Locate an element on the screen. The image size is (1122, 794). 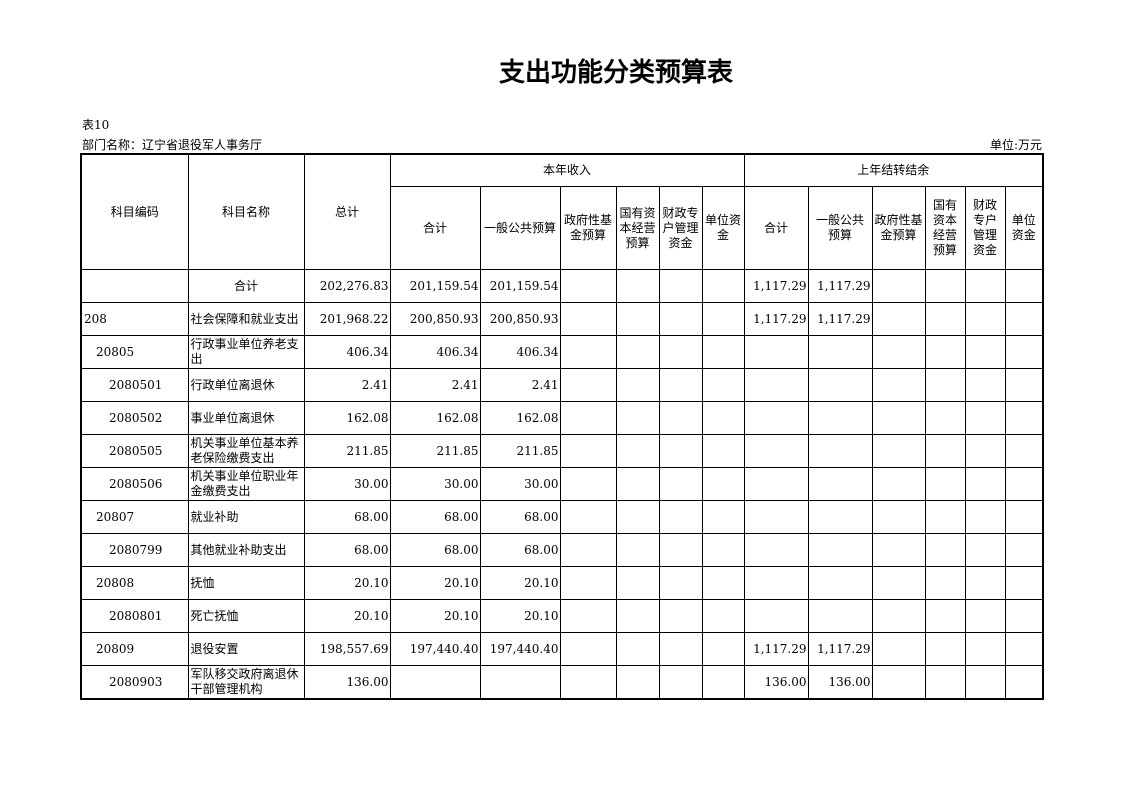
header-current-col: 合计 is located at coordinates (435, 228).